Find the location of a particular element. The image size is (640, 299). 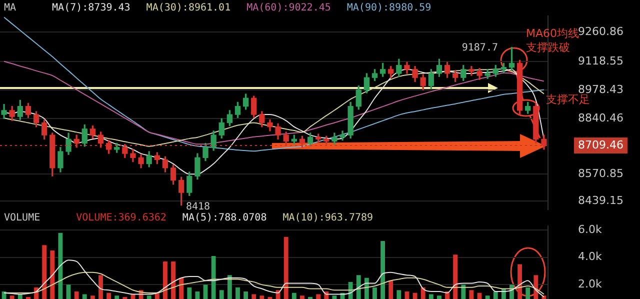

y-tick-label: 8439.15 is located at coordinates (601, 200).